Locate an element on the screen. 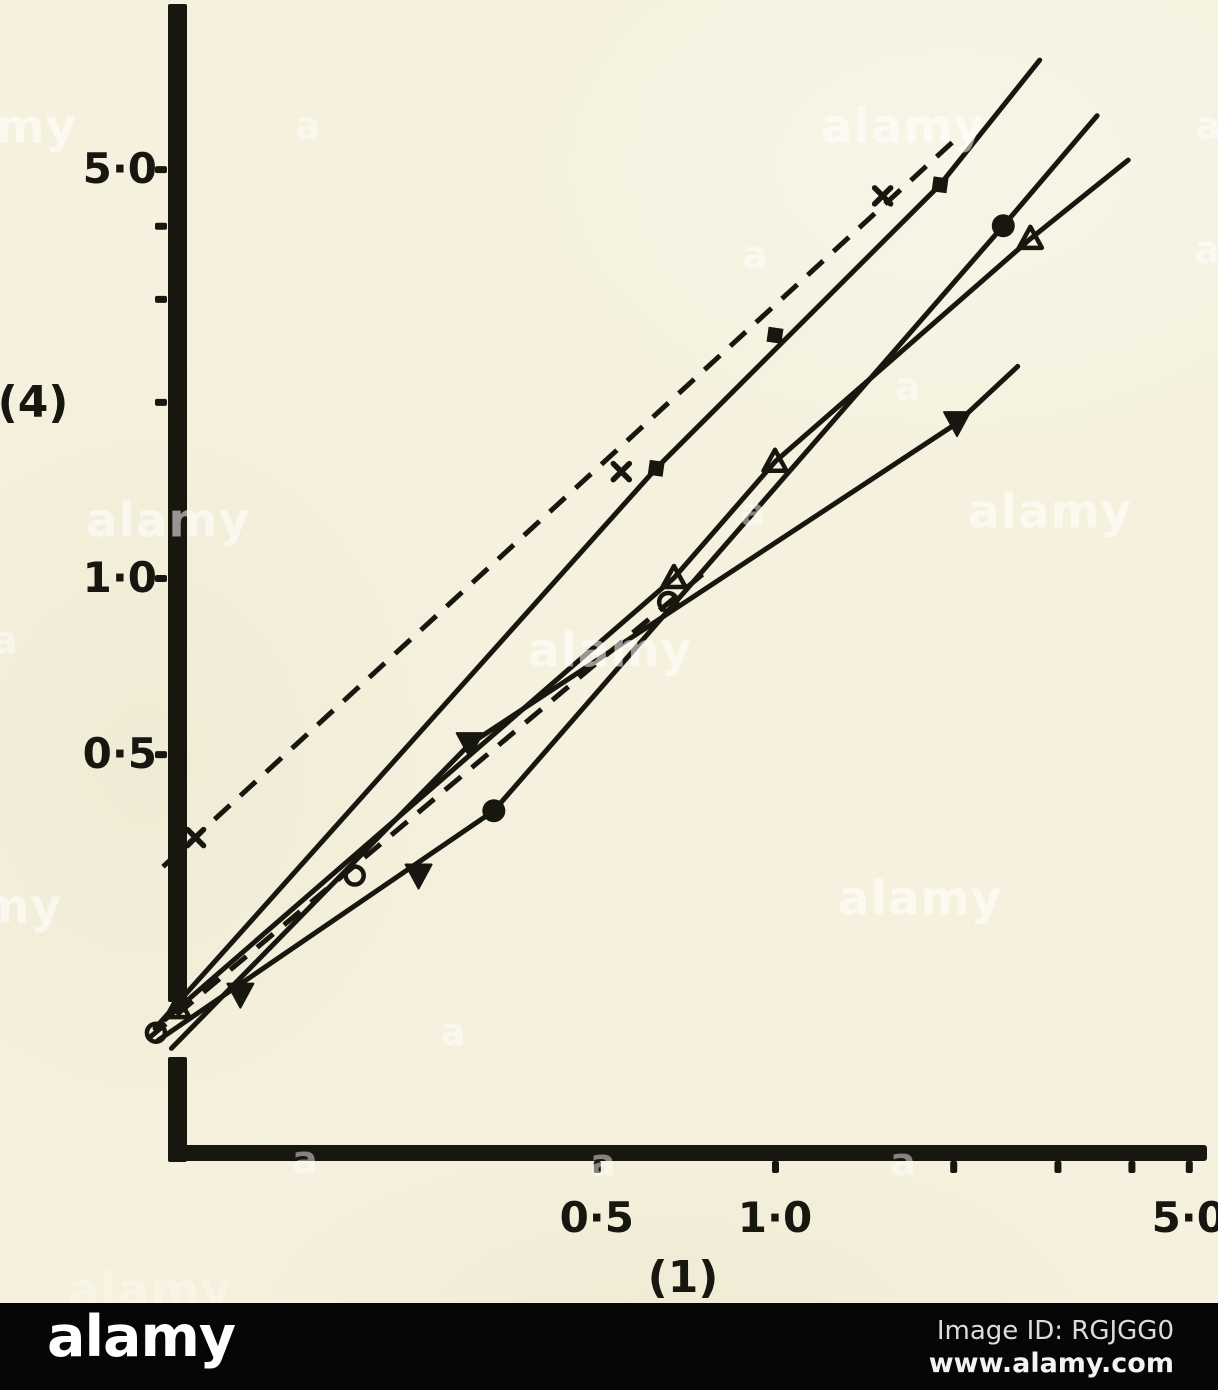  x-axis-title: (1) is located at coordinates (683, 1277).